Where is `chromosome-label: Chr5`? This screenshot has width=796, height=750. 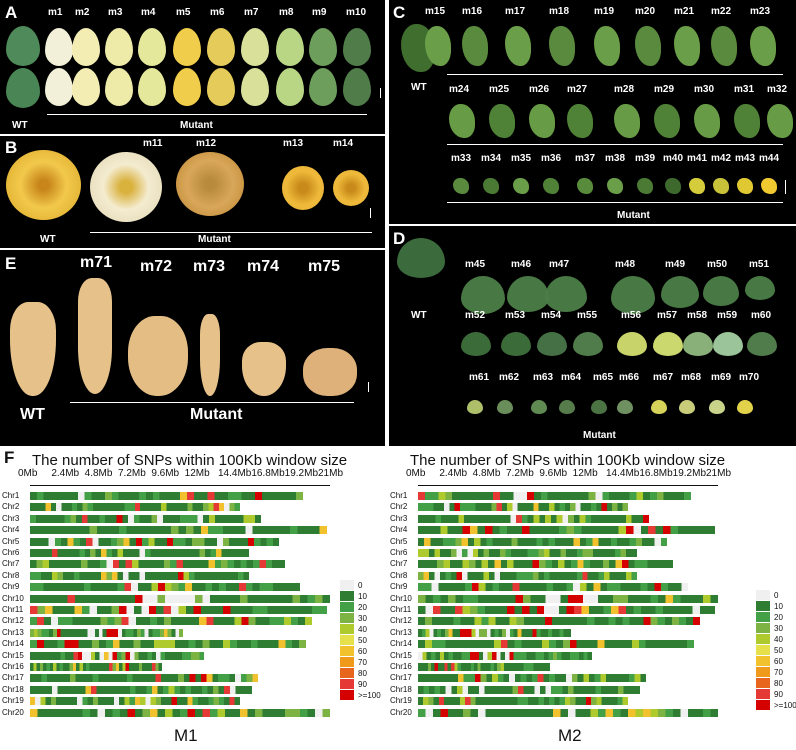 chromosome-label: Chr5 is located at coordinates (399, 541).